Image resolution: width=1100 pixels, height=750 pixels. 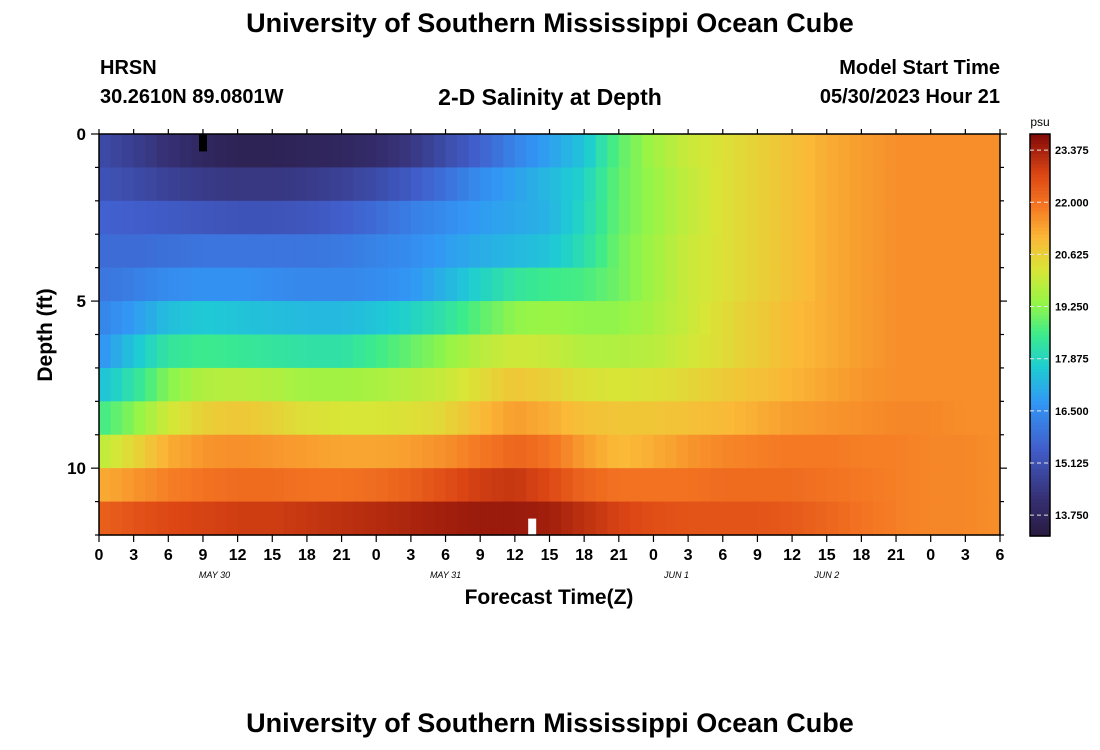 What do you see at coordinates (515, 555) in the screenshot?
I see `x-tick-label: 12` at bounding box center [515, 555].